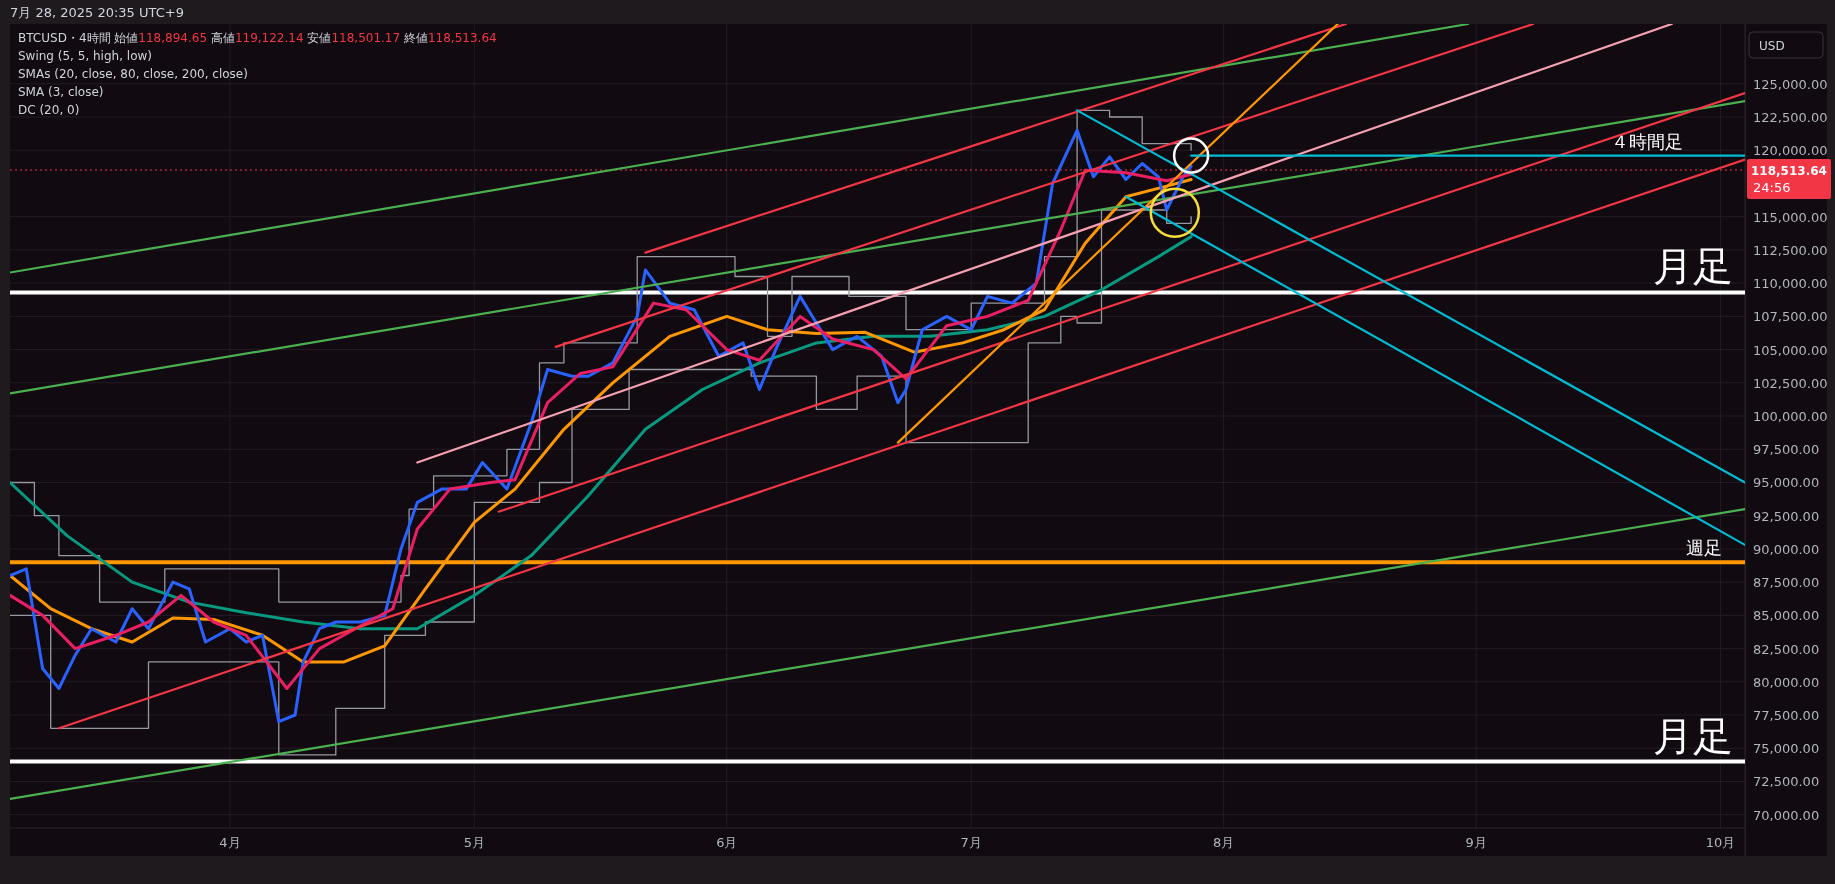  What do you see at coordinates (727, 842) in the screenshot?
I see `x-tick-label: 6月` at bounding box center [727, 842].